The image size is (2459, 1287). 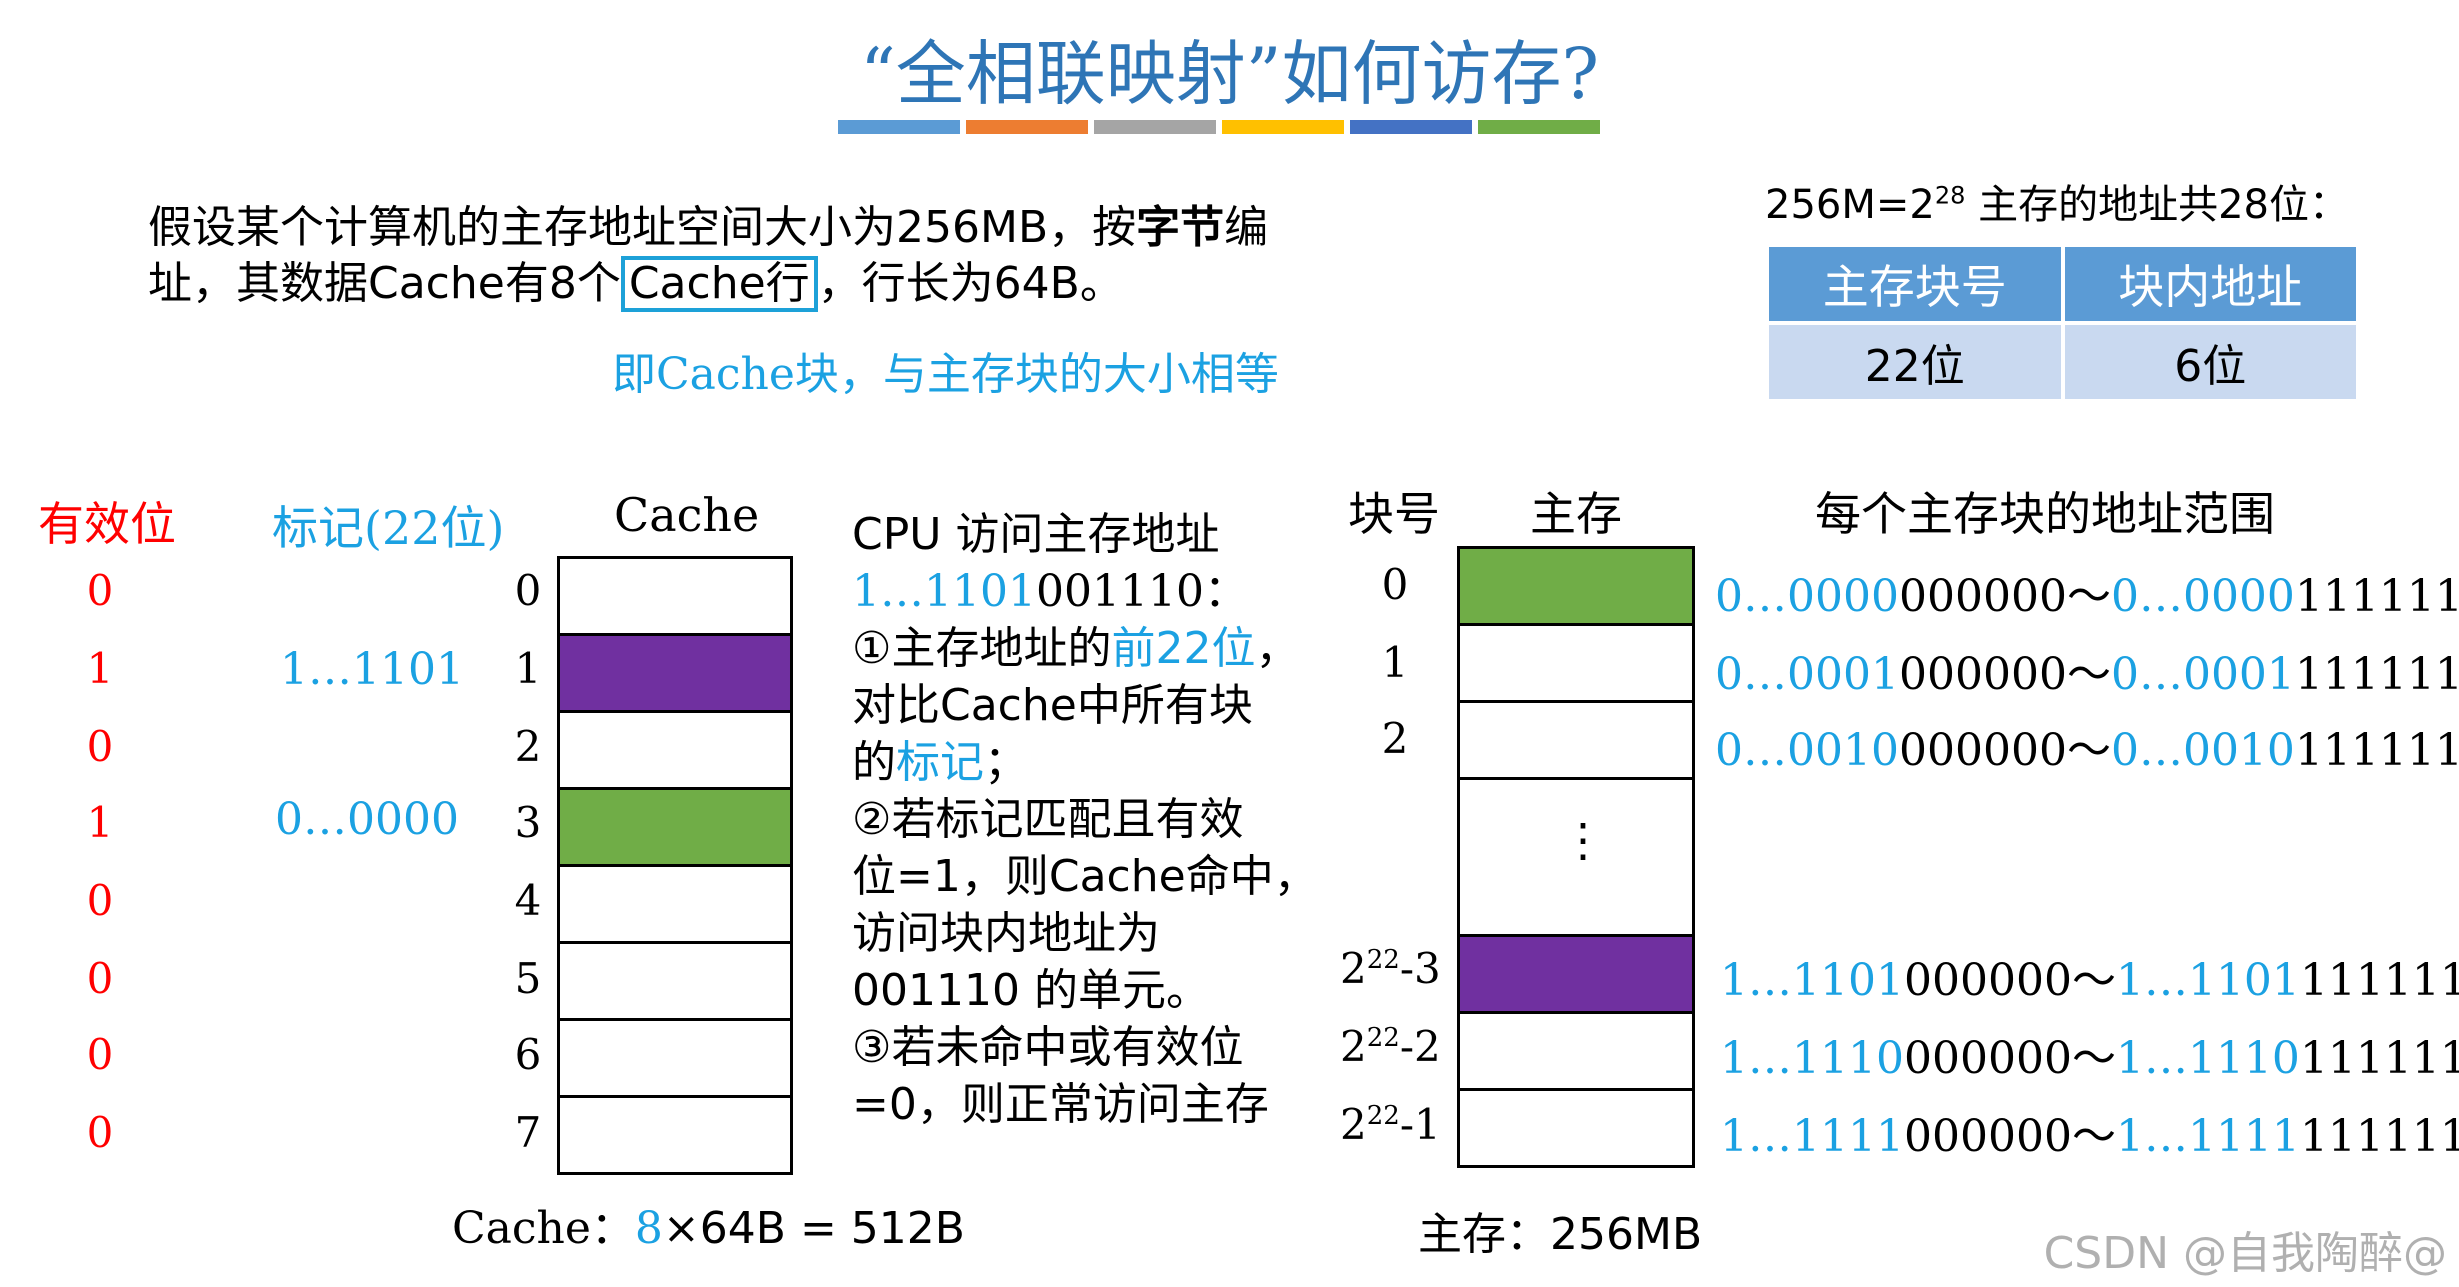 I want to click on block-address-range: 0…0001000000～0…0001111111, so click(x=2087, y=670).